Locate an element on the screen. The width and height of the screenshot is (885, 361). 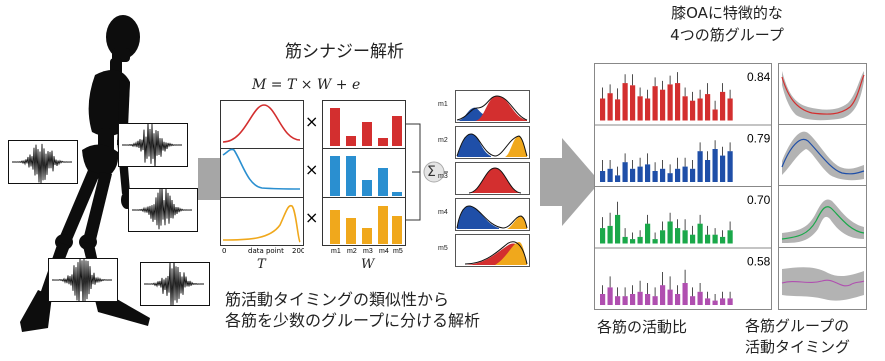
emg-box-knee is located at coordinates (163, 210).